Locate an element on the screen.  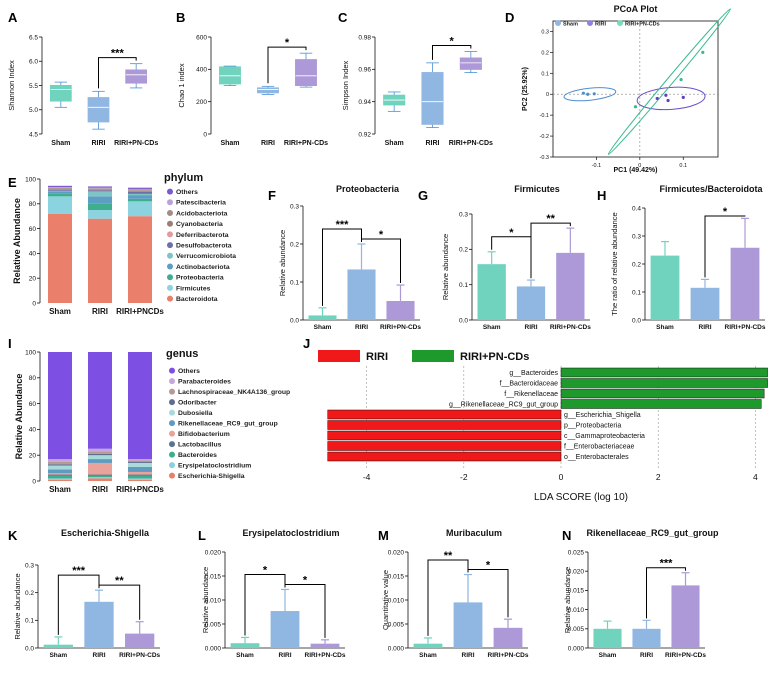
phylum-y-label: Relative Abundance is located at coordinates (17, 241).